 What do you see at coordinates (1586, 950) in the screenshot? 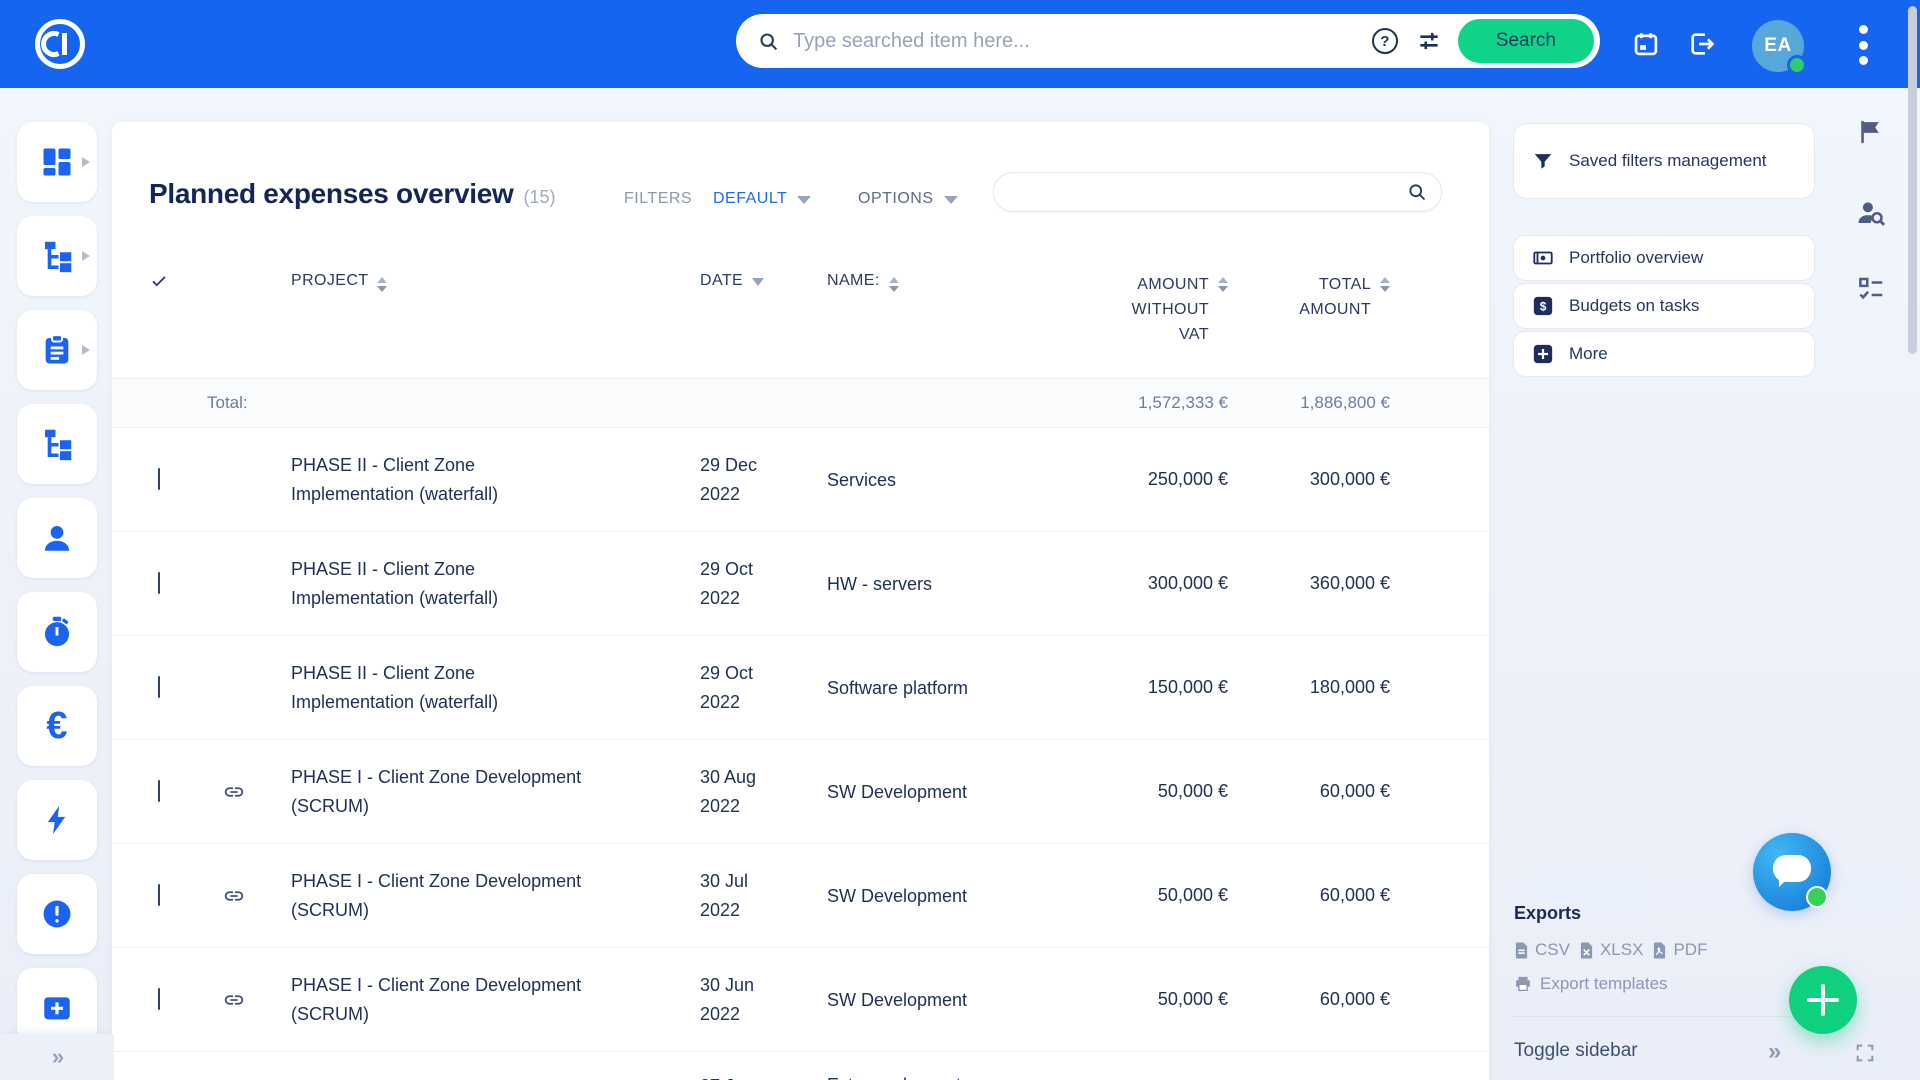
I see `file-xlsx-icon` at bounding box center [1586, 950].